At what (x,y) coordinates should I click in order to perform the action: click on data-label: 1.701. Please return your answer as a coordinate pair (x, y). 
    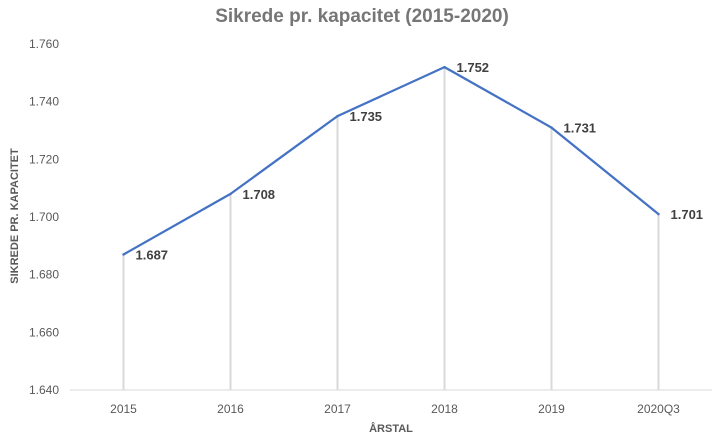
    Looking at the image, I should click on (687, 214).